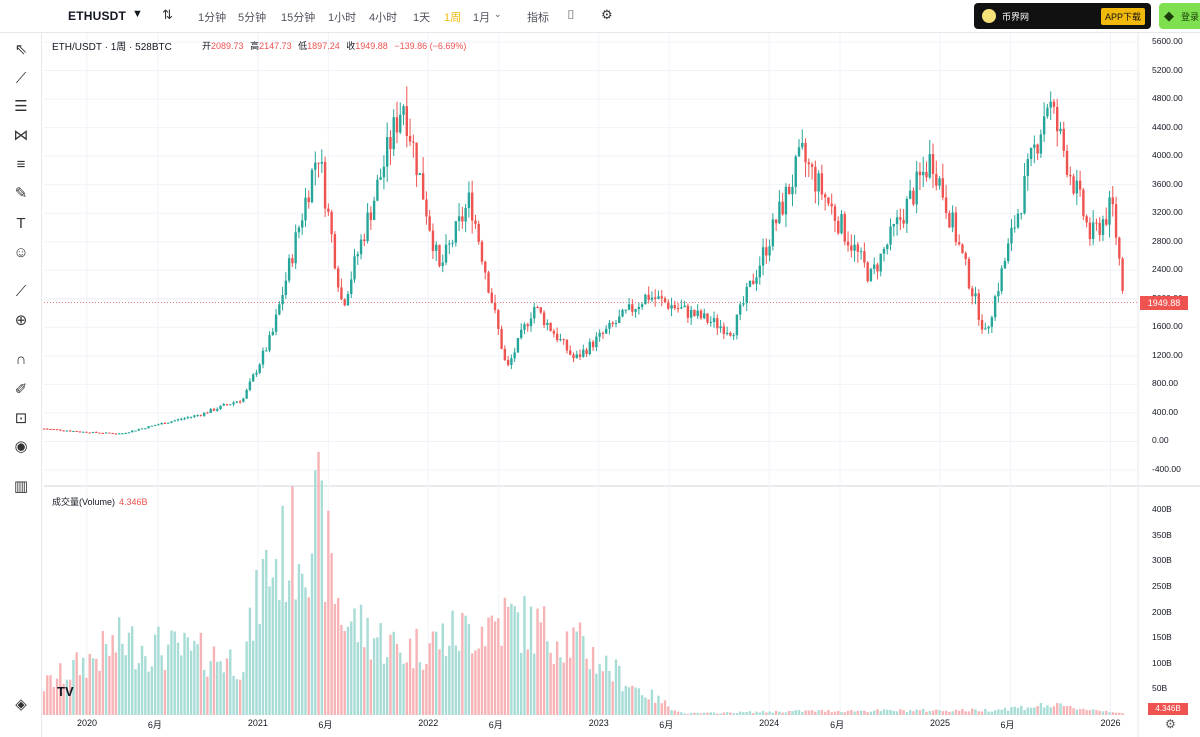  I want to click on chart-settings-icon: ⚙, so click(1170, 724).